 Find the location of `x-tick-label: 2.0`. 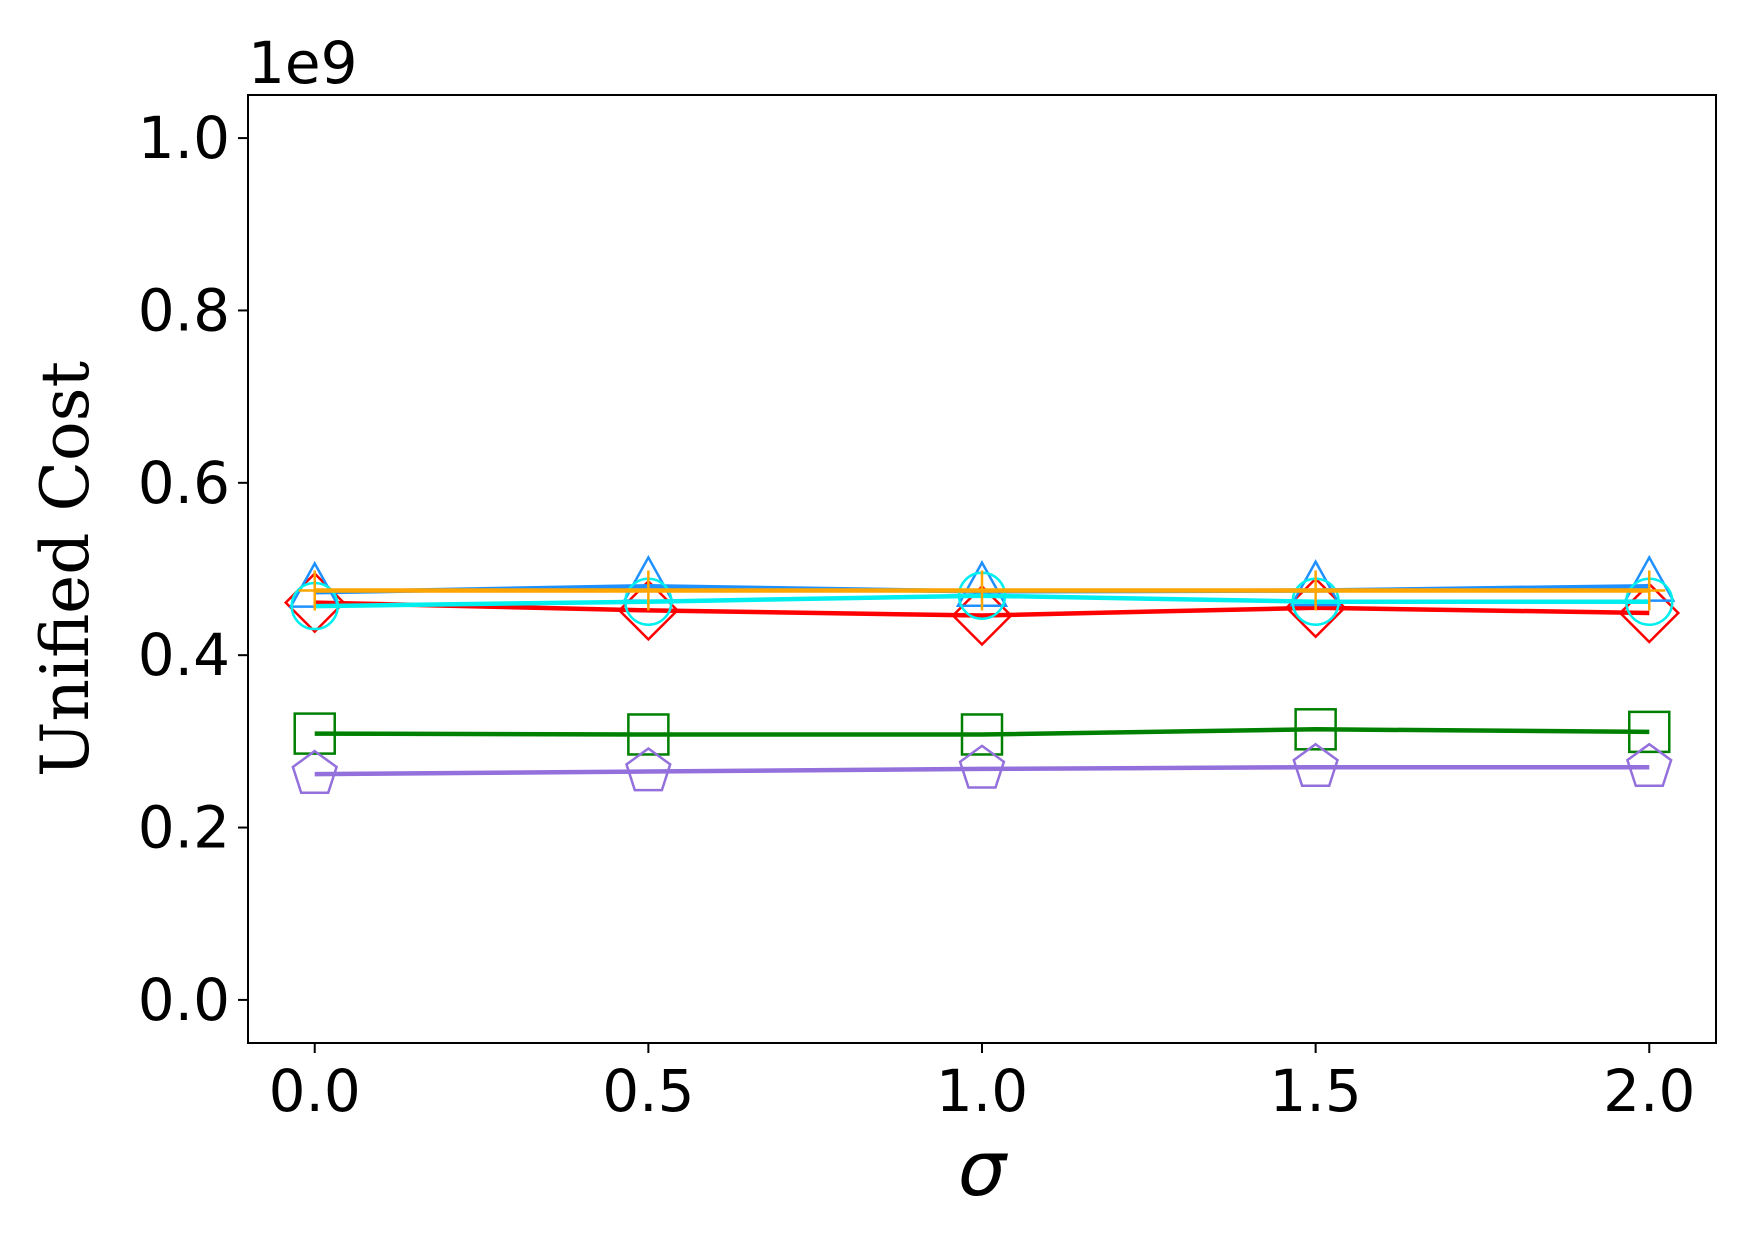

x-tick-label: 2.0 is located at coordinates (1649, 1091).